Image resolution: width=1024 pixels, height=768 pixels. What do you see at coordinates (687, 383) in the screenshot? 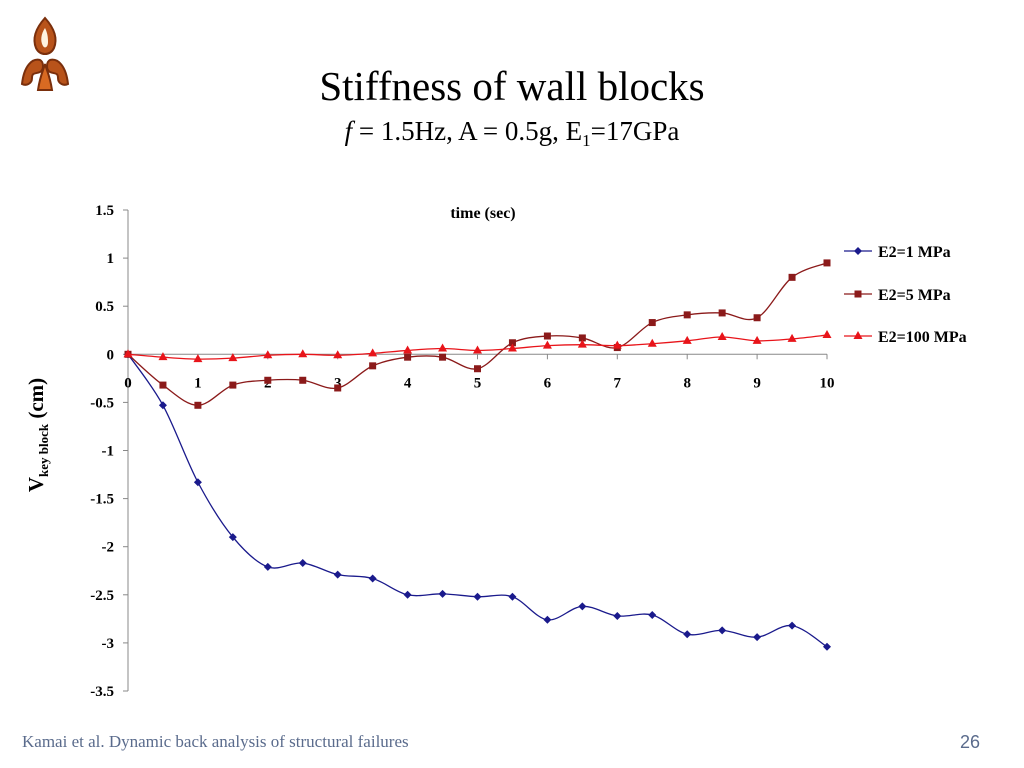
I see `x-tick-label: 8` at bounding box center [687, 383].